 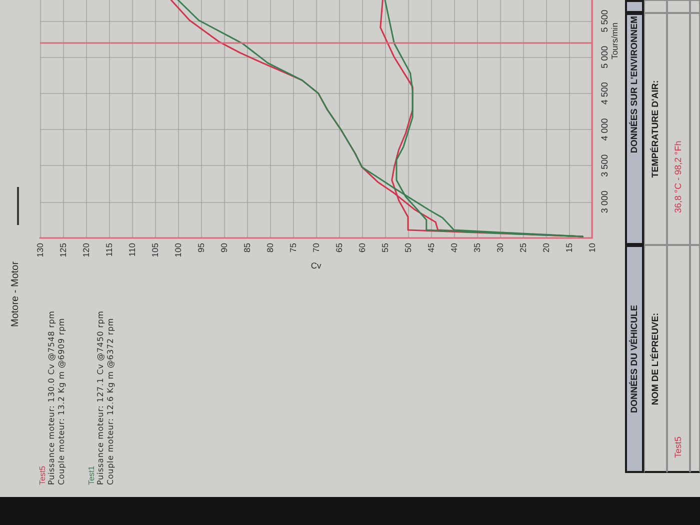 I want to click on x-tick-label: 100, so click(x=178, y=250).